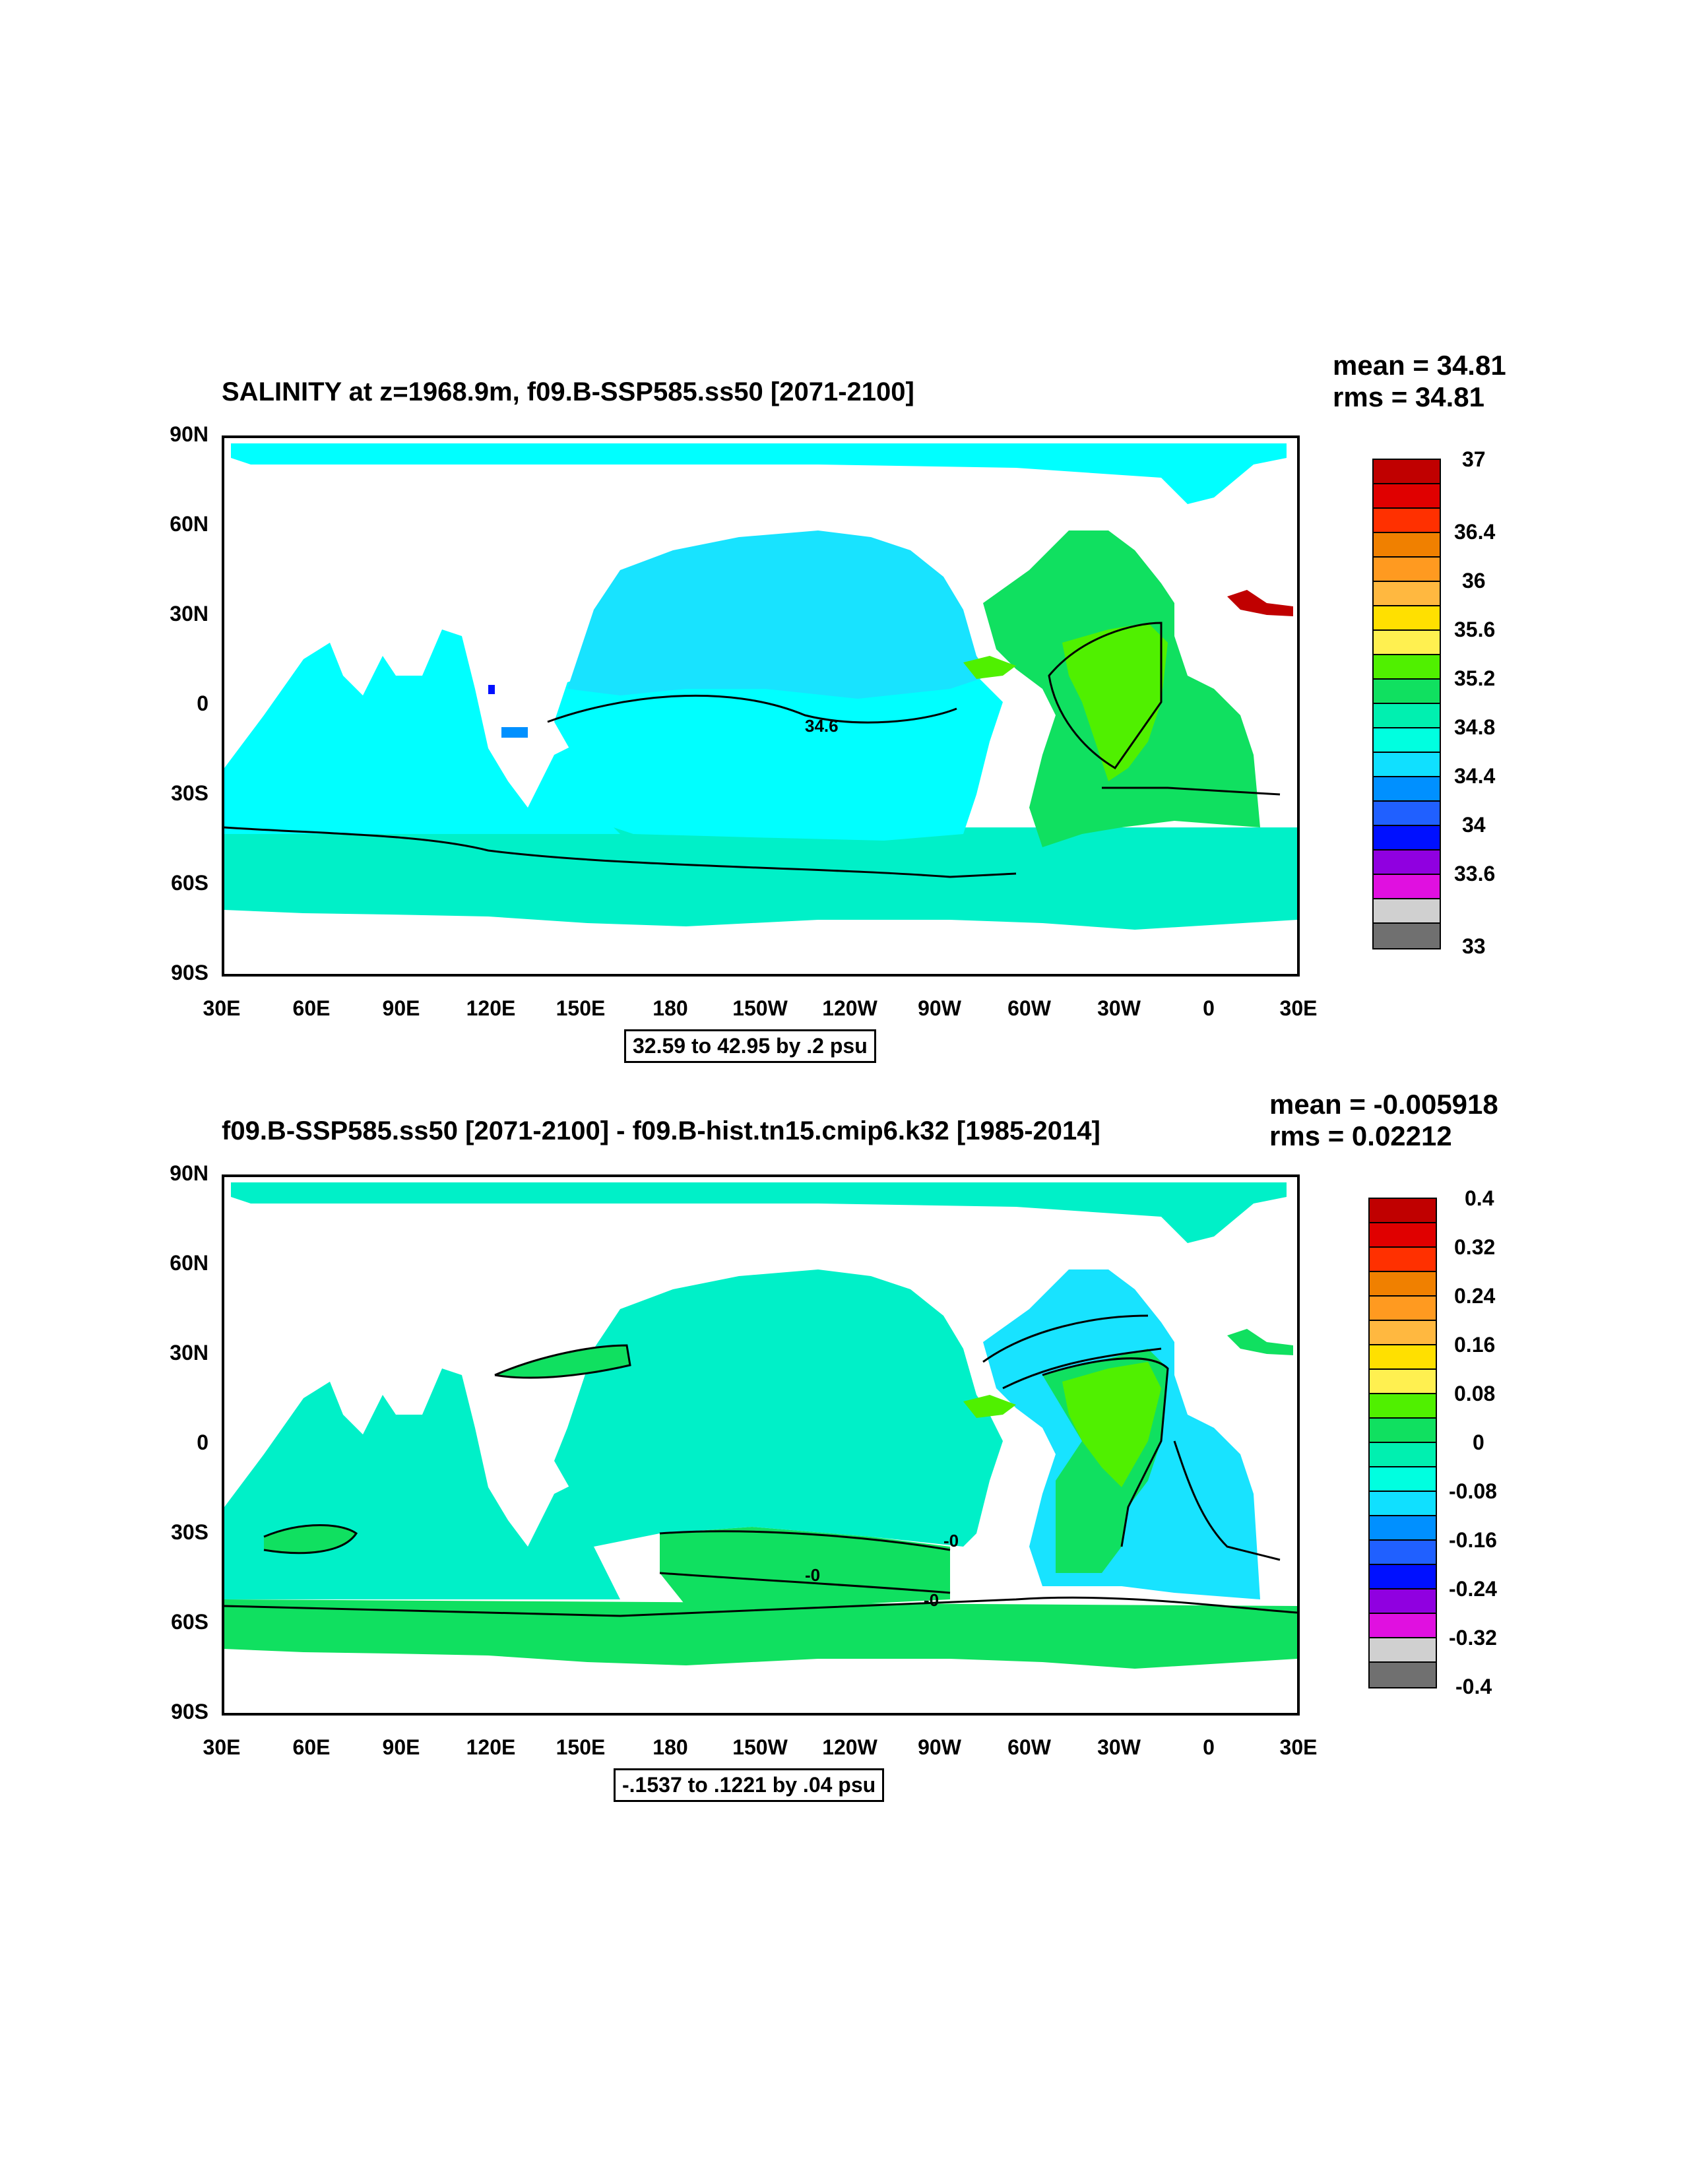  I want to click on bottom-contour-pacific, so click(805, 1540).